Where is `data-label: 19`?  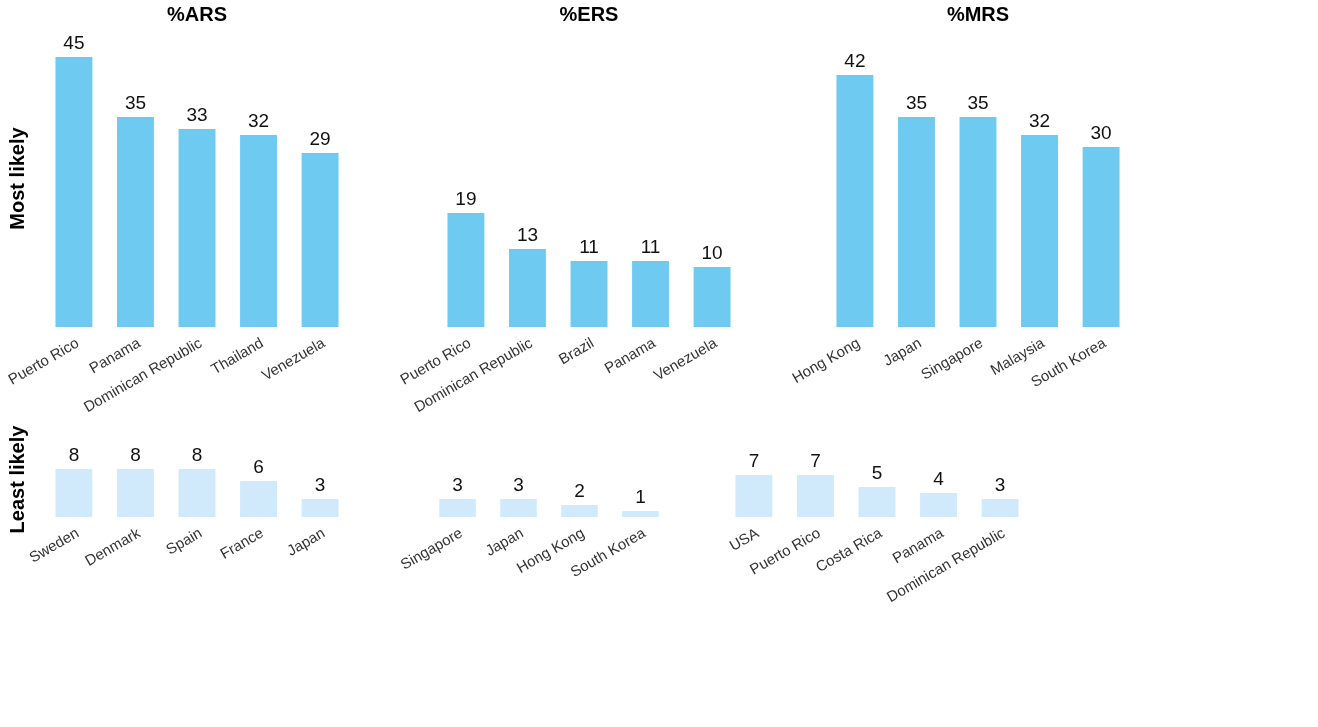
data-label: 19 is located at coordinates (466, 198).